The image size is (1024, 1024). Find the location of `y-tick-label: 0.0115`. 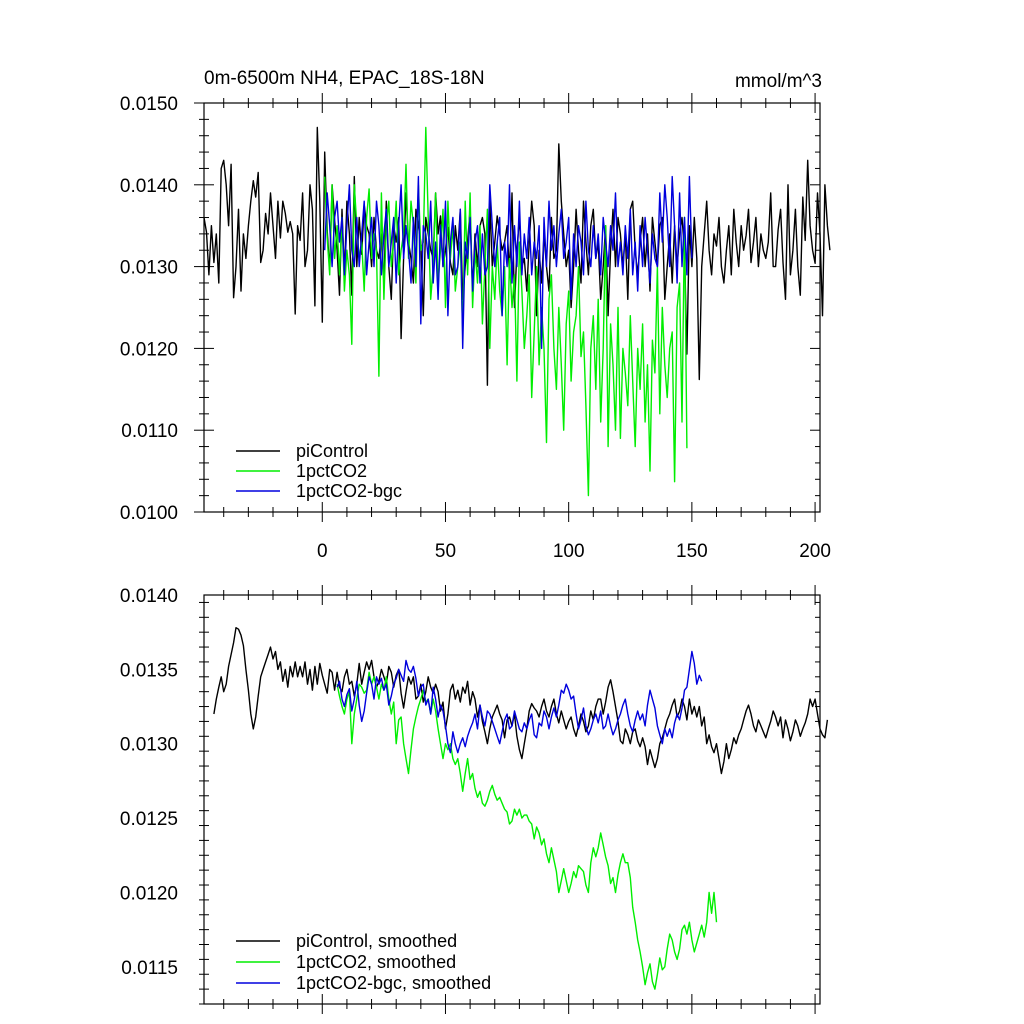

y-tick-label: 0.0115 is located at coordinates (149, 968).